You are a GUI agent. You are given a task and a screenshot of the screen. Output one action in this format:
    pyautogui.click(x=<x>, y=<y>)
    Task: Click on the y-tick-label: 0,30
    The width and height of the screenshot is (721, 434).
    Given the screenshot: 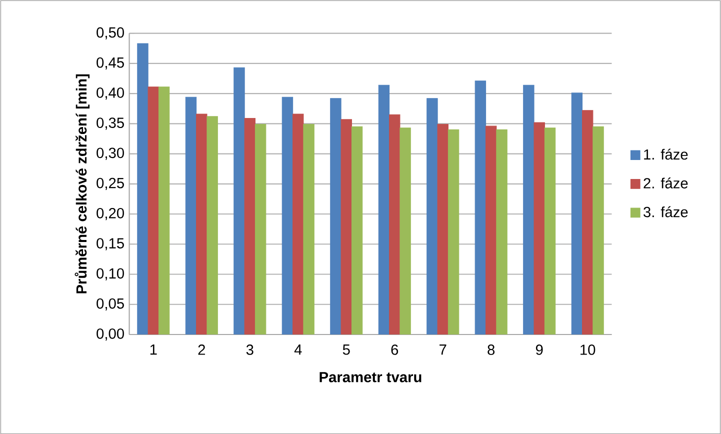 What is the action you would take?
    pyautogui.click(x=110, y=154)
    